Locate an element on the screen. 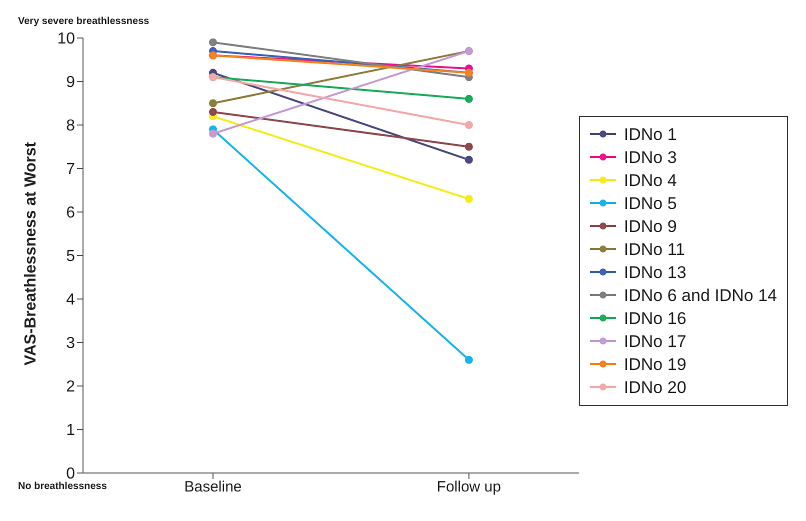  legend-label: IDNo 4 is located at coordinates (650, 181).